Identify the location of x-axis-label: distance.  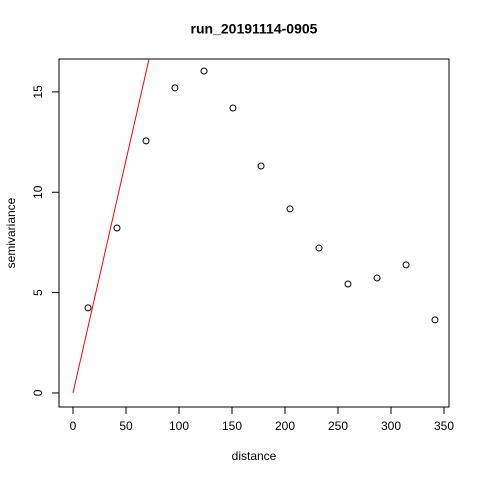
(254, 456).